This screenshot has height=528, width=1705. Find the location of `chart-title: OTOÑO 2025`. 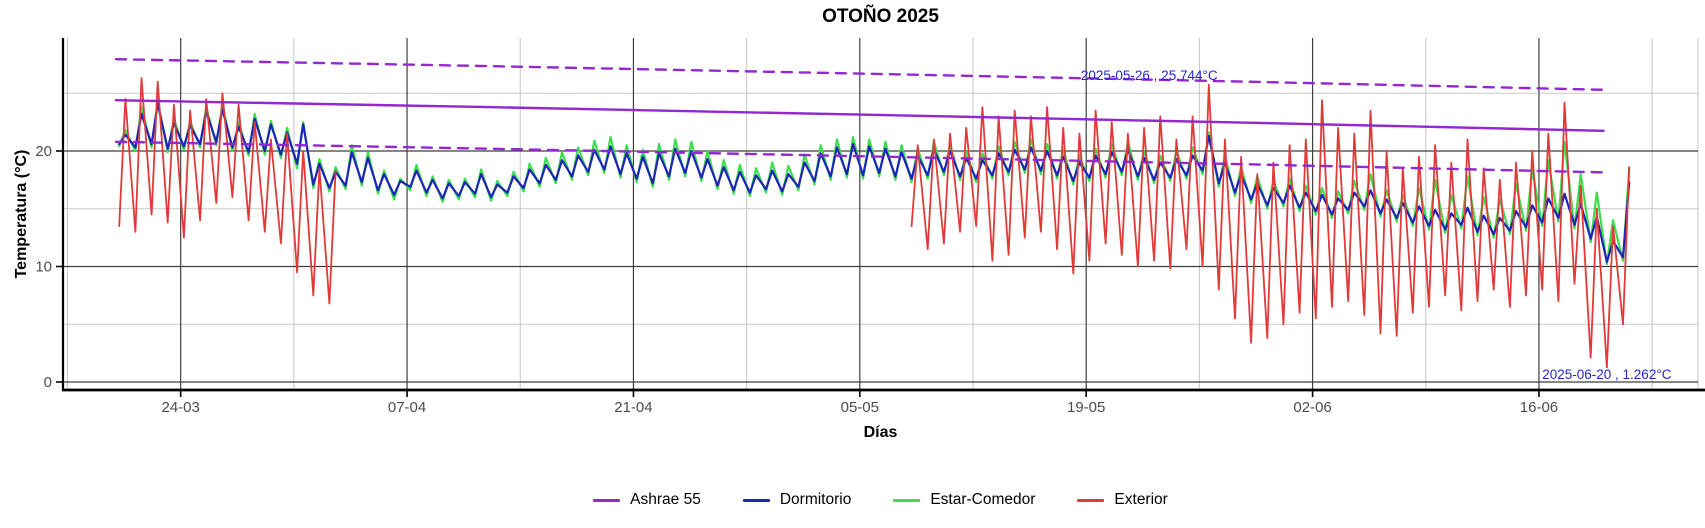

chart-title: OTOÑO 2025 is located at coordinates (880, 16).